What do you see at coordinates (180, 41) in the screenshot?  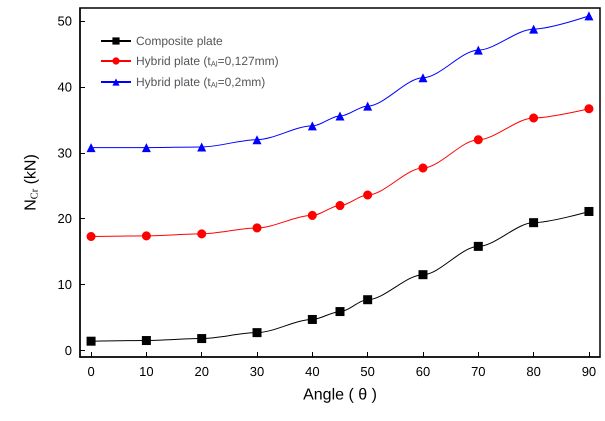 I see `legend-label: Composite plate` at bounding box center [180, 41].